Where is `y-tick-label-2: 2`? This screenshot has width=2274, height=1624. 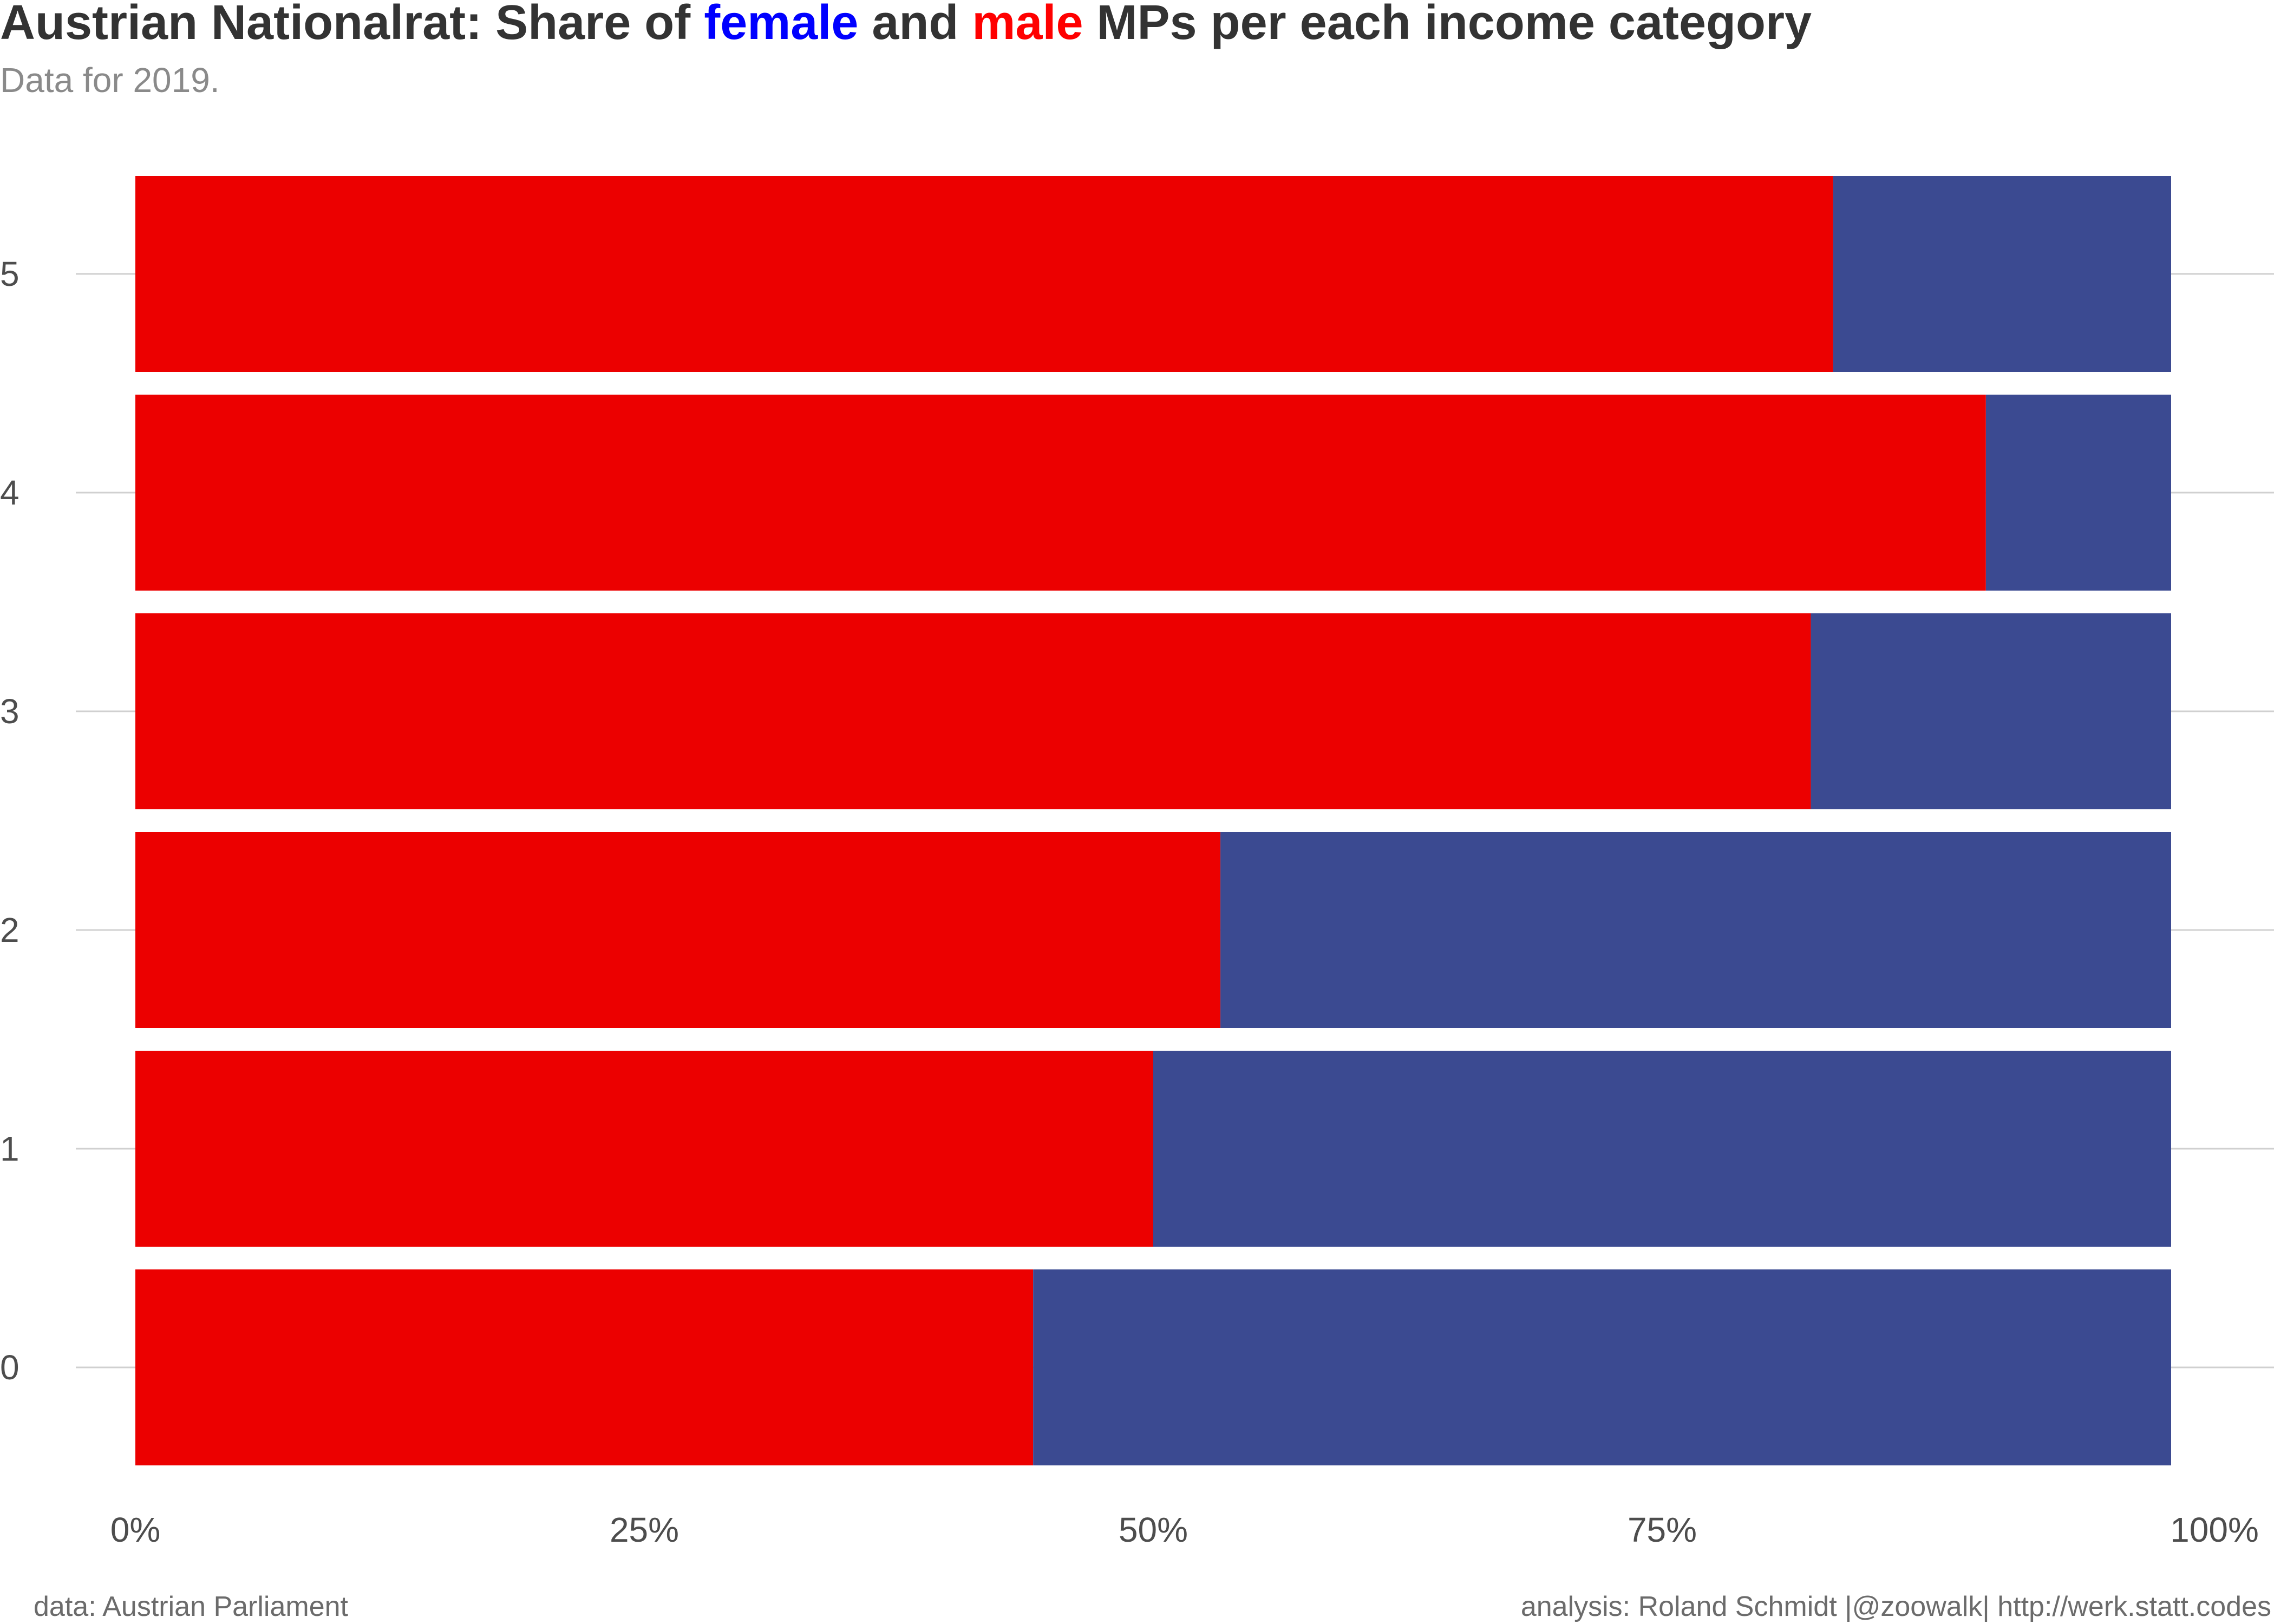 y-tick-label-2: 2 is located at coordinates (10, 930).